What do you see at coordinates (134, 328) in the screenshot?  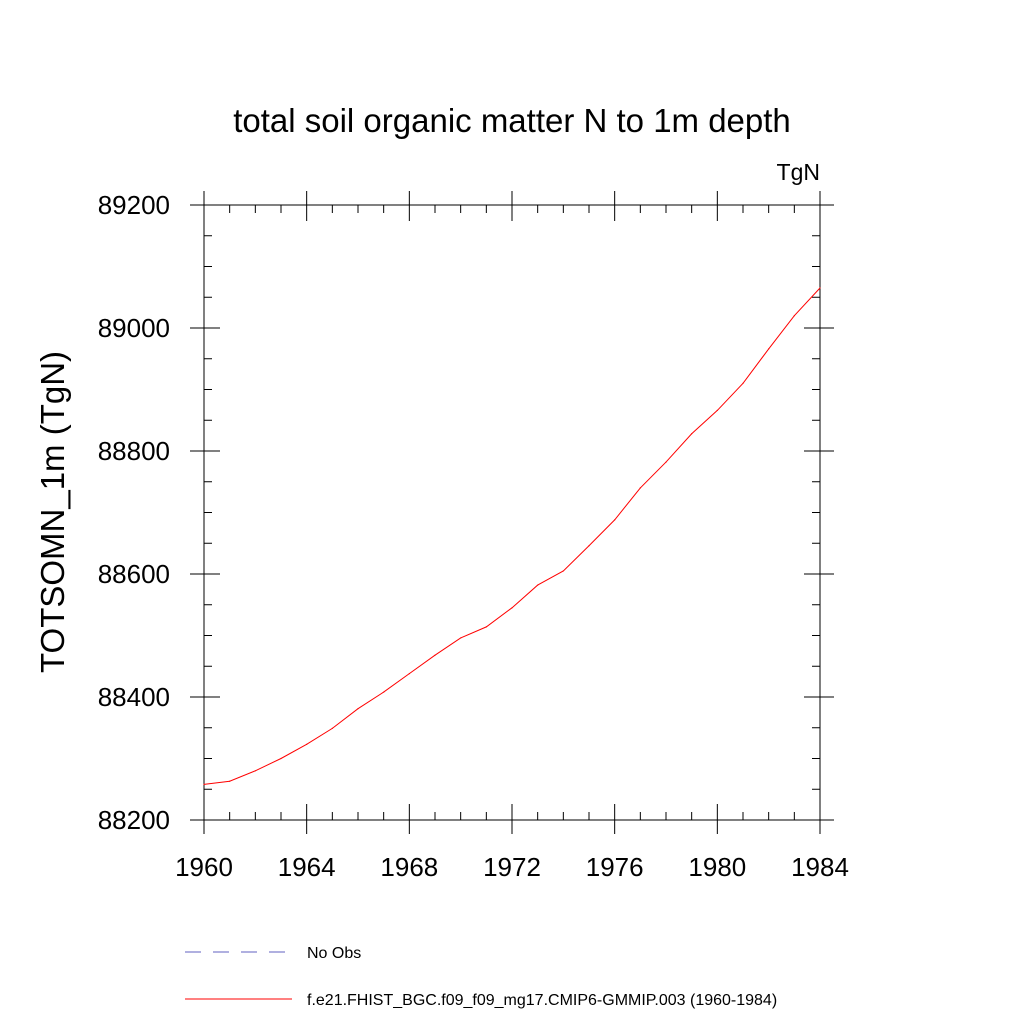 I see `y-tick-label: 89000` at bounding box center [134, 328].